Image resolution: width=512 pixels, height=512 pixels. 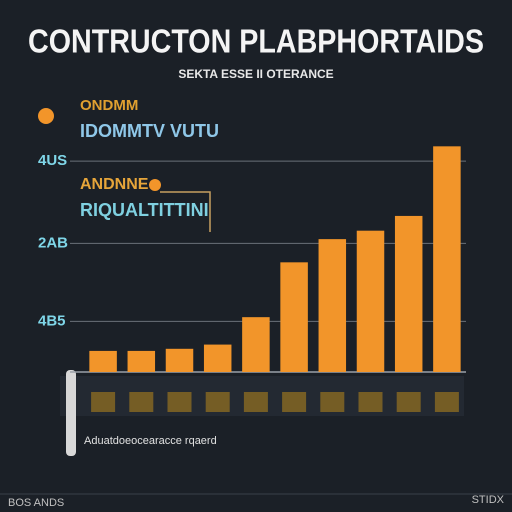 What do you see at coordinates (52, 320) in the screenshot?
I see `y-tick-label: 4B5` at bounding box center [52, 320].